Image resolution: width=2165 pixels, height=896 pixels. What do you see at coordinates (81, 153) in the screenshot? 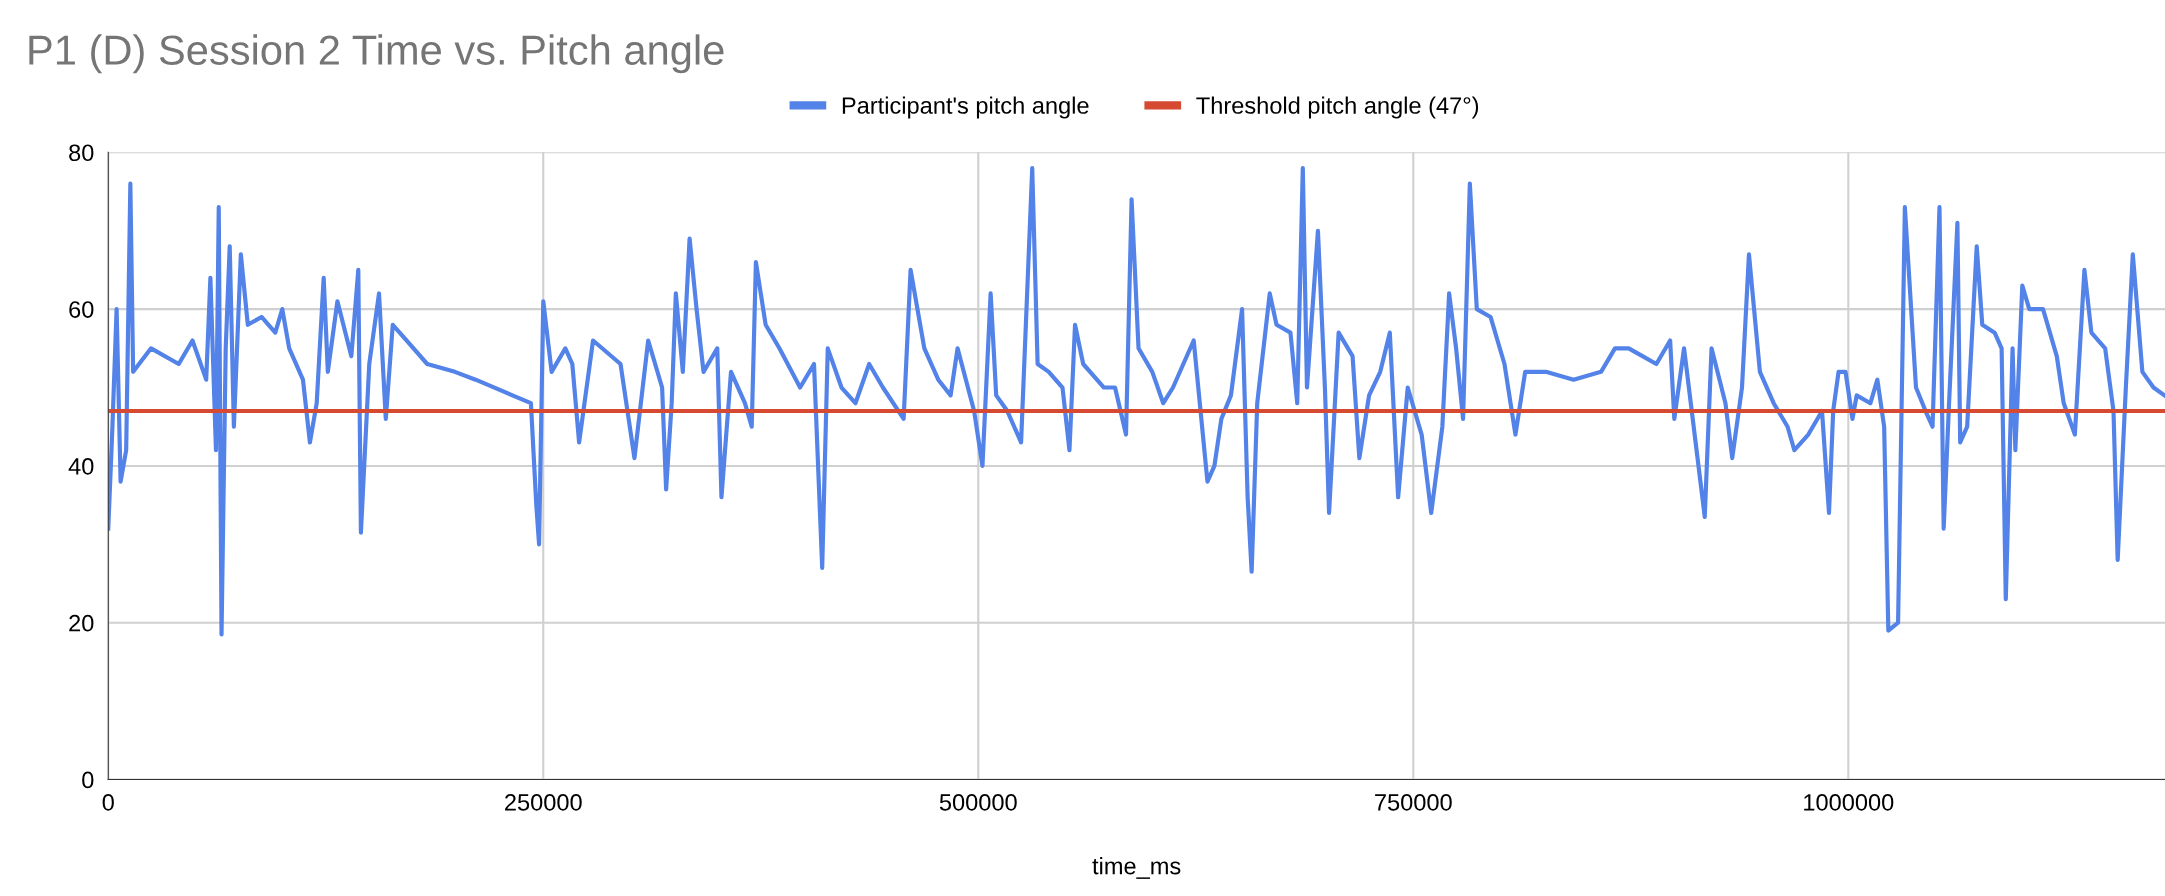
I see `y-tick-label: 80` at bounding box center [81, 153].